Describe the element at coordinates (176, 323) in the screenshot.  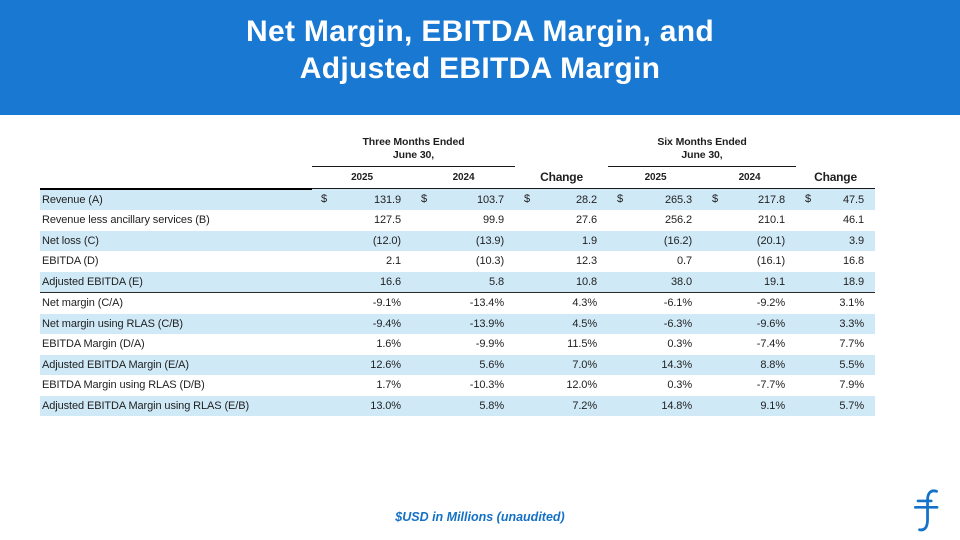
I see `row-label: Net margin using RLAS (C/B)` at that location.